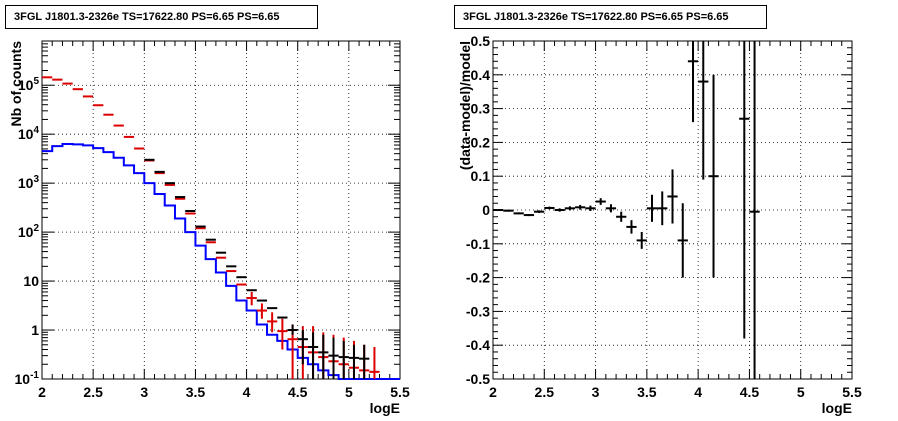  I want to click on right-x-tick-label: 3.5, so click(647, 392).